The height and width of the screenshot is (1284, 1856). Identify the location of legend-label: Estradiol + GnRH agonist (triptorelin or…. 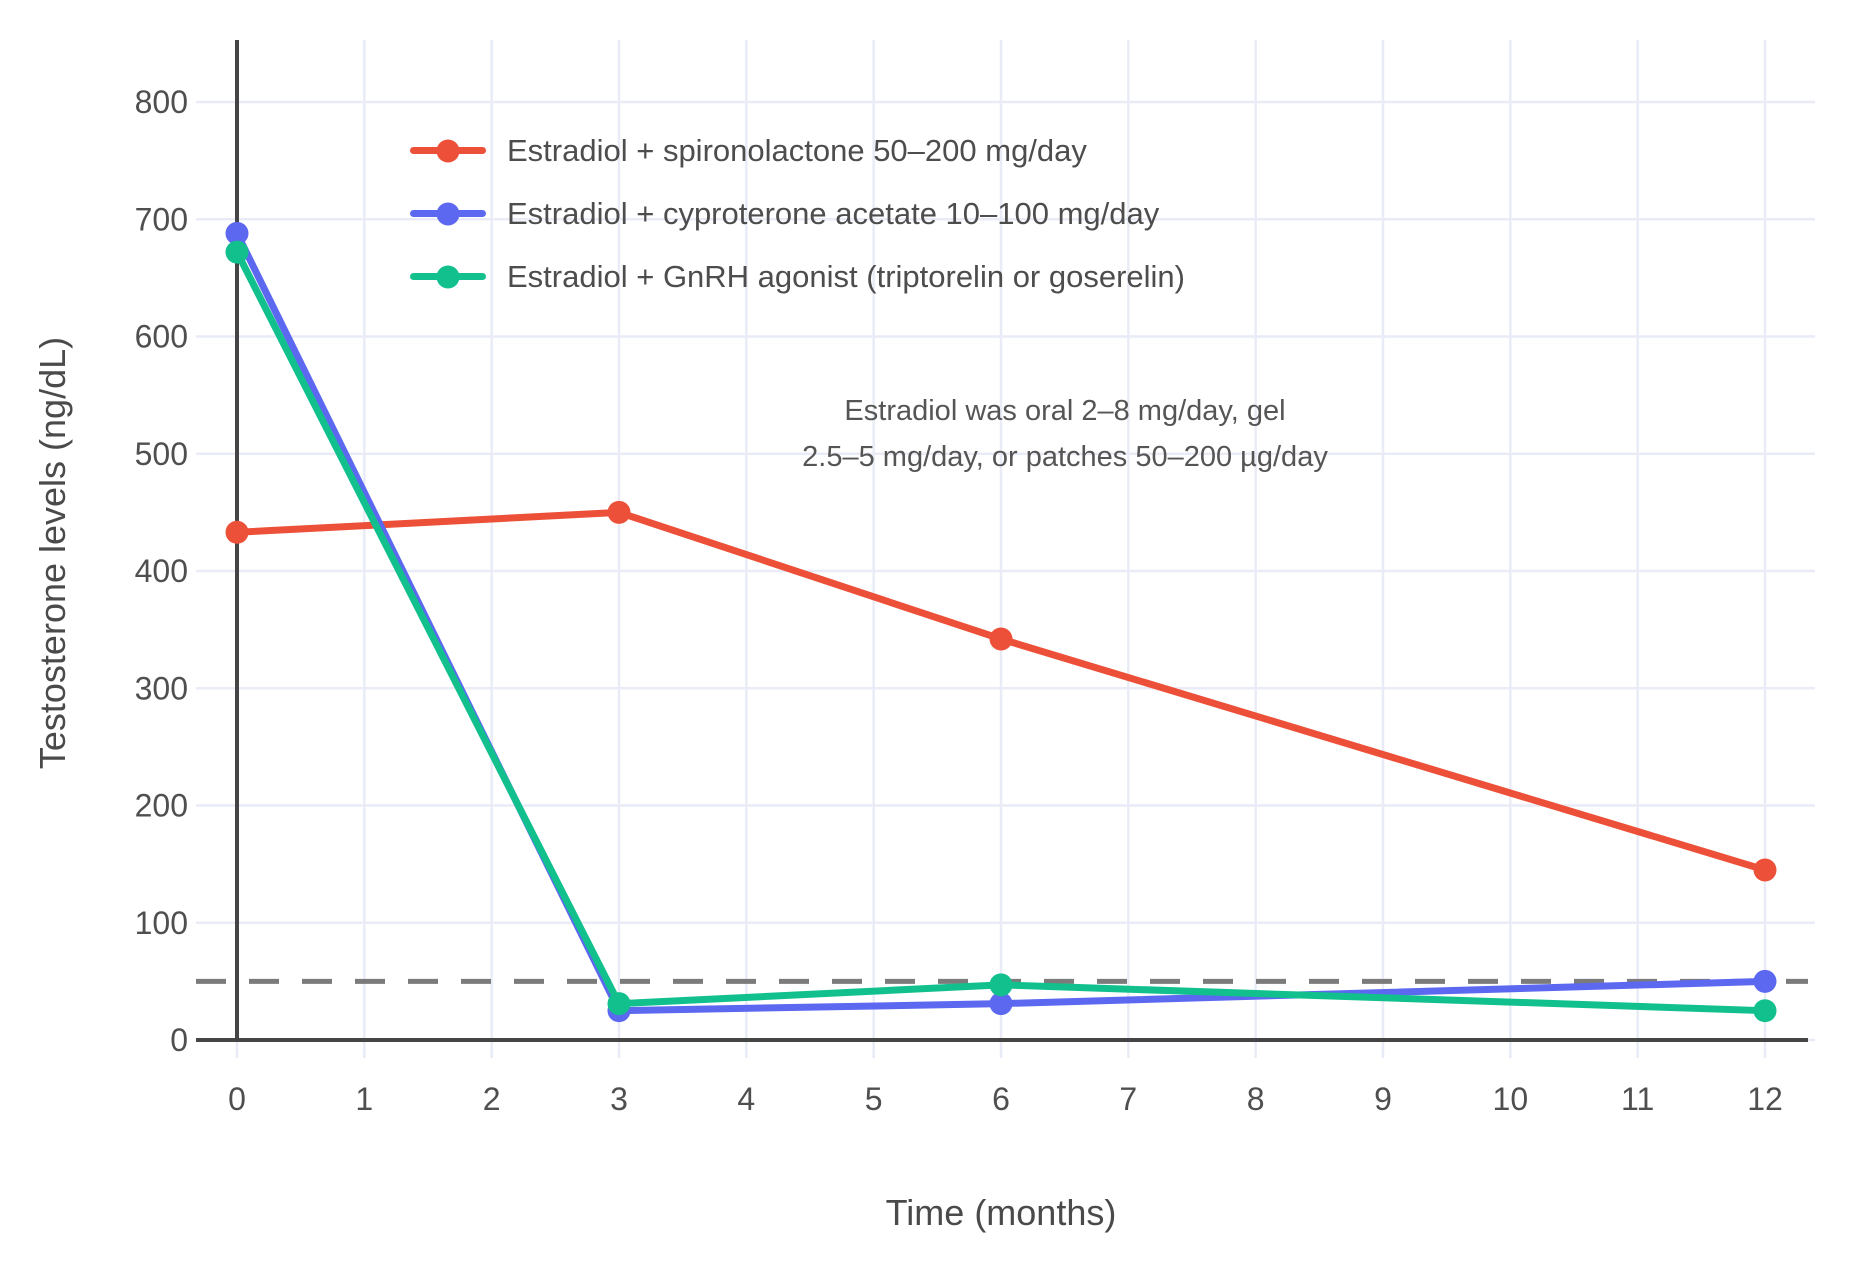
(846, 276).